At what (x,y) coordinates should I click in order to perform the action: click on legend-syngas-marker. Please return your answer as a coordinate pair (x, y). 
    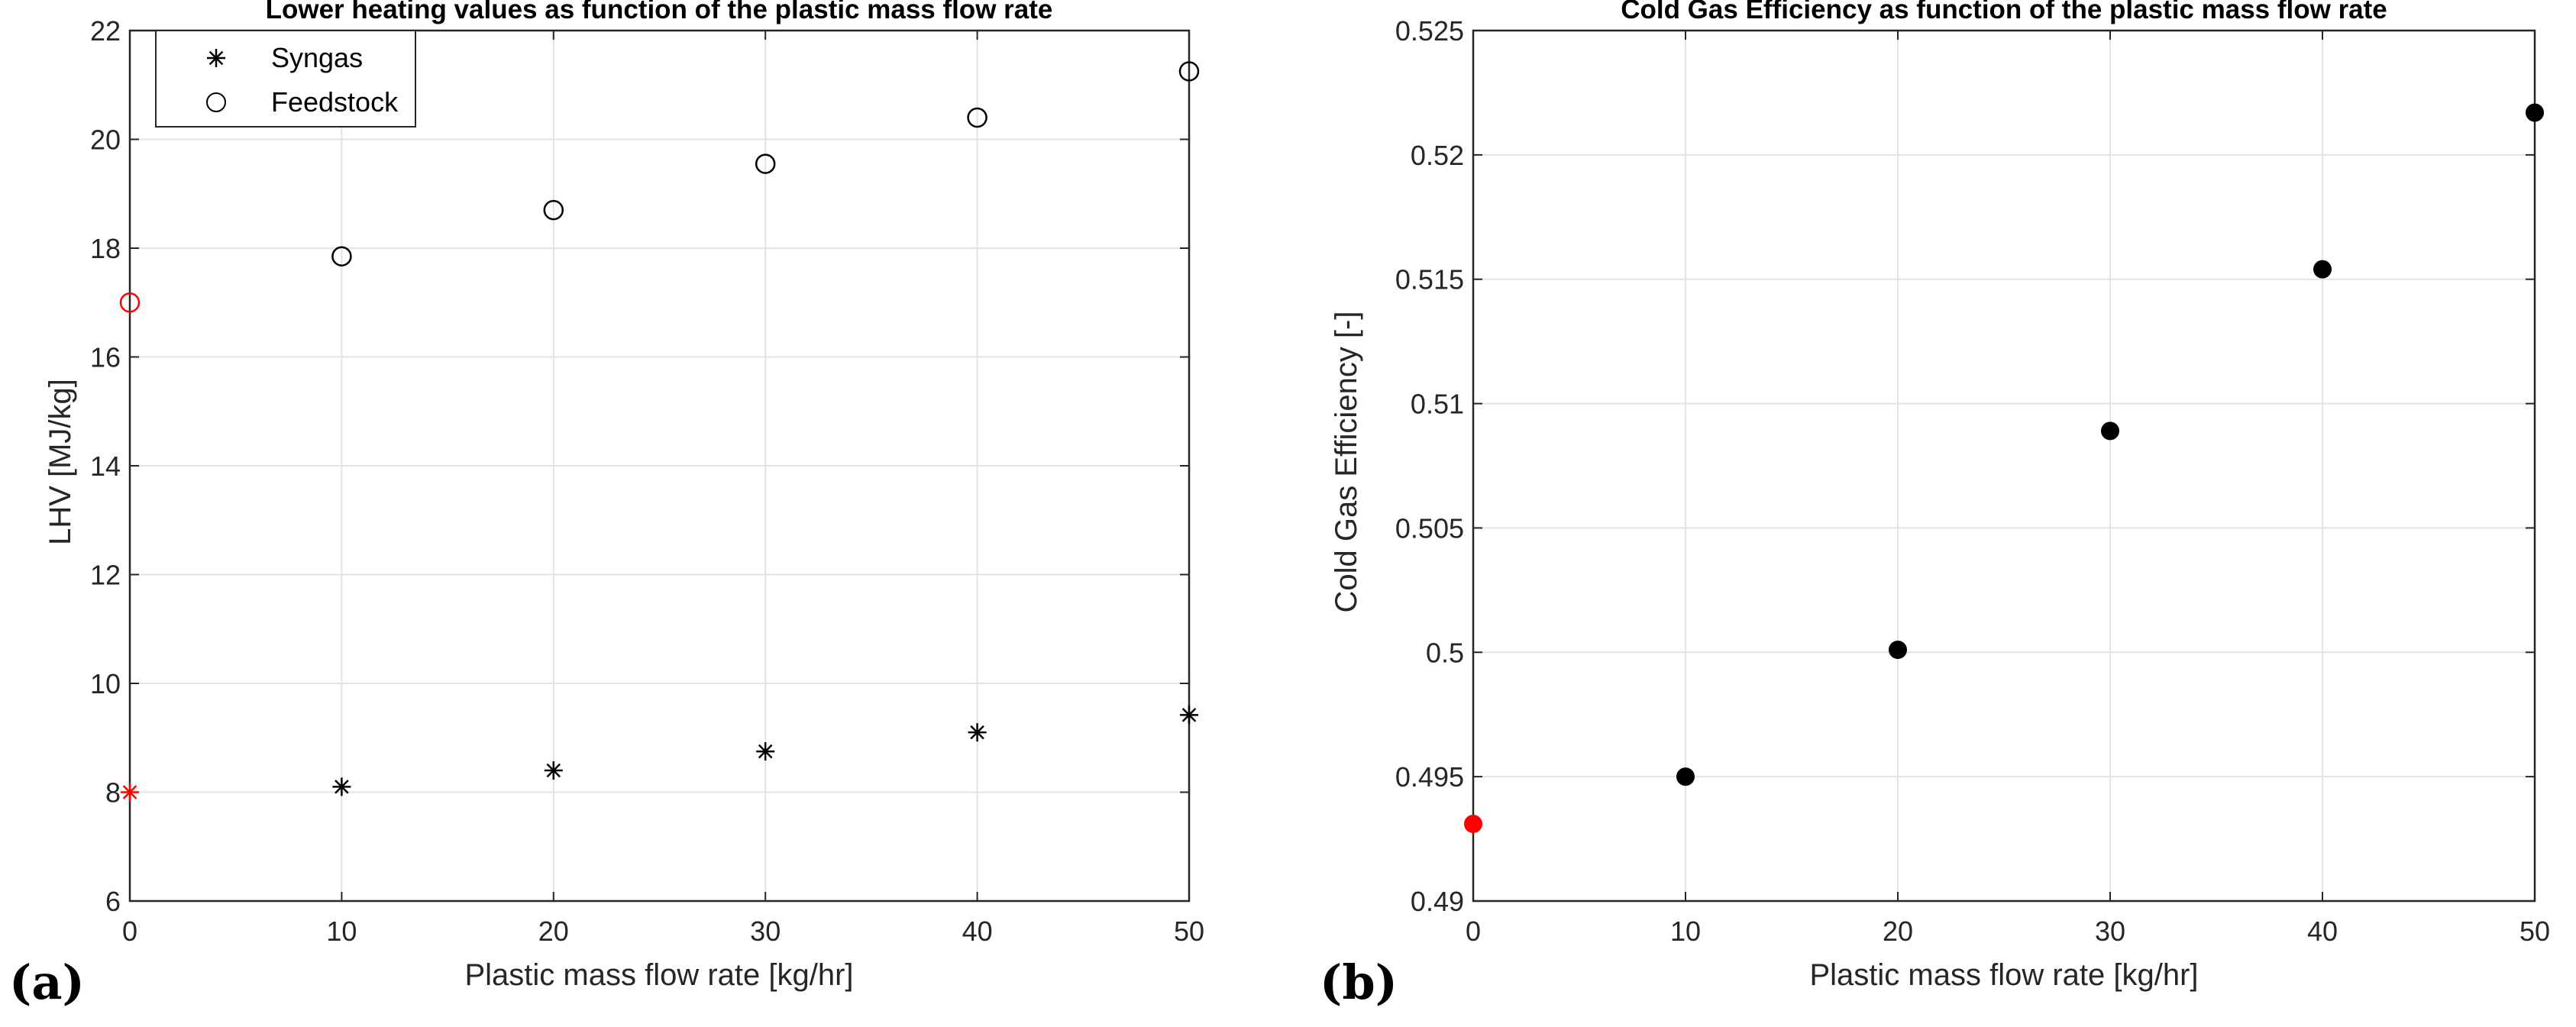
    Looking at the image, I should click on (216, 58).